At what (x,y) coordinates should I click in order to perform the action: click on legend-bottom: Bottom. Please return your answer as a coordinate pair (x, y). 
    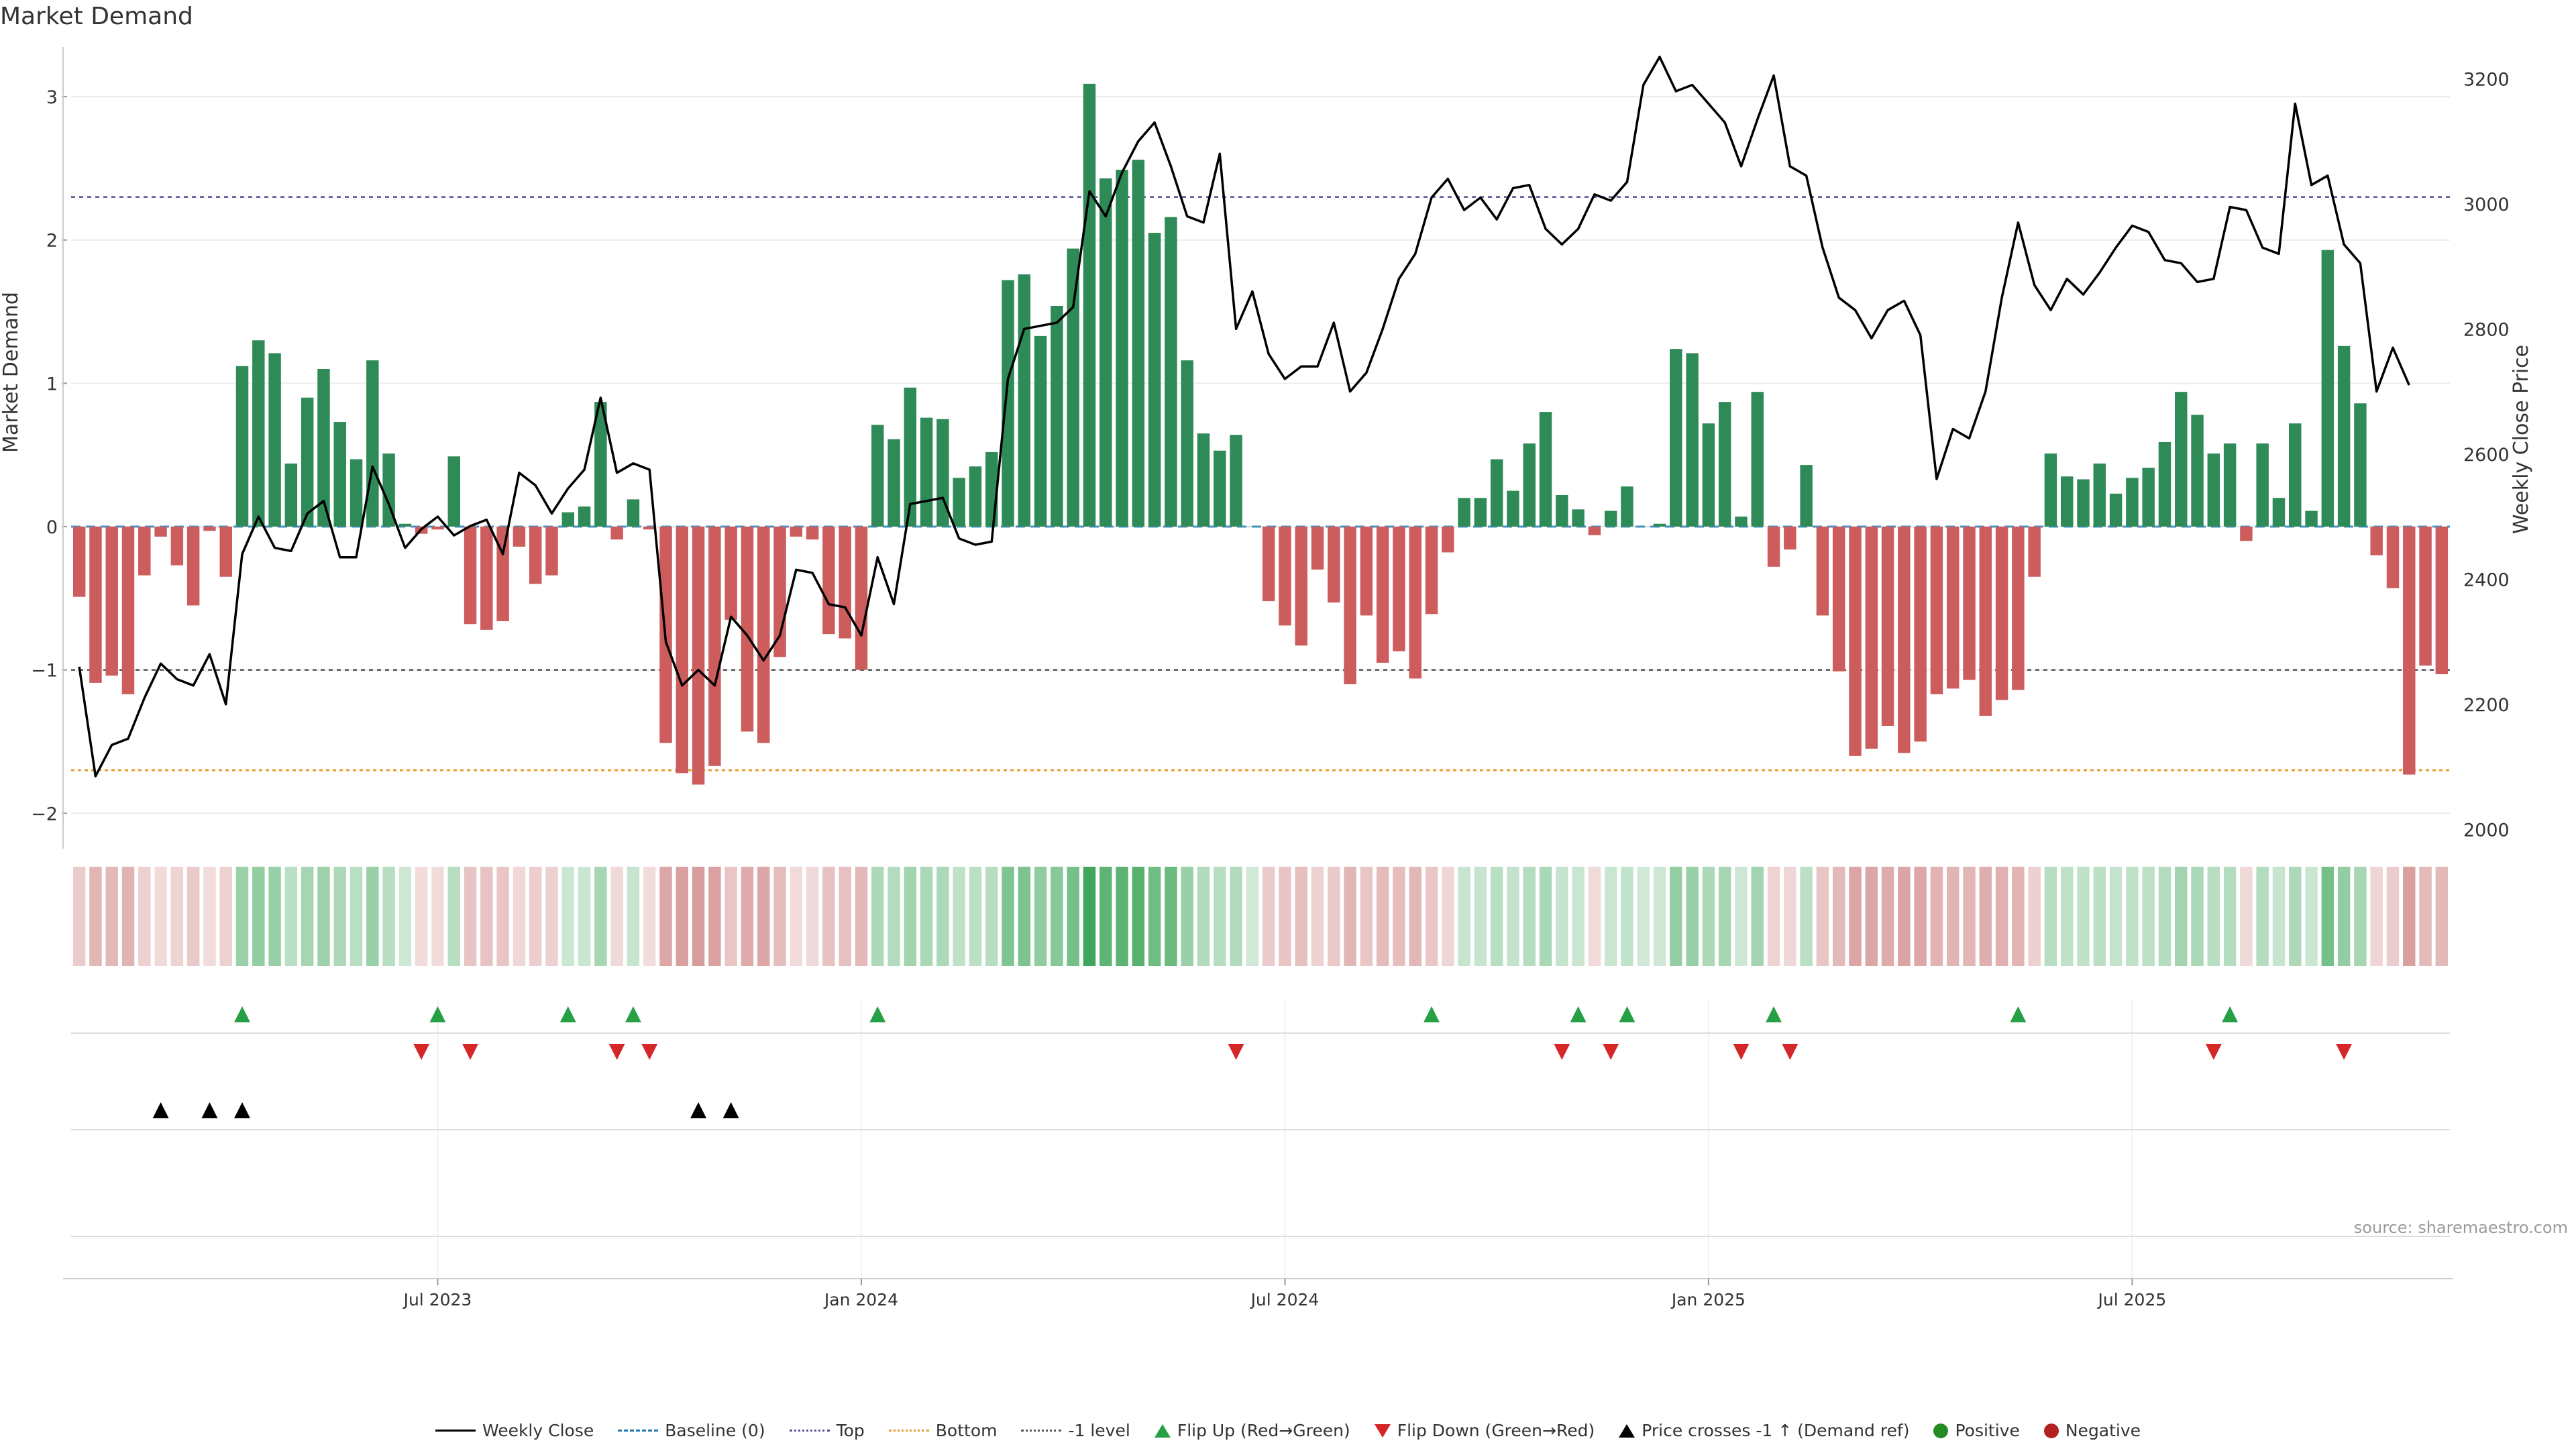
    Looking at the image, I should click on (942, 1430).